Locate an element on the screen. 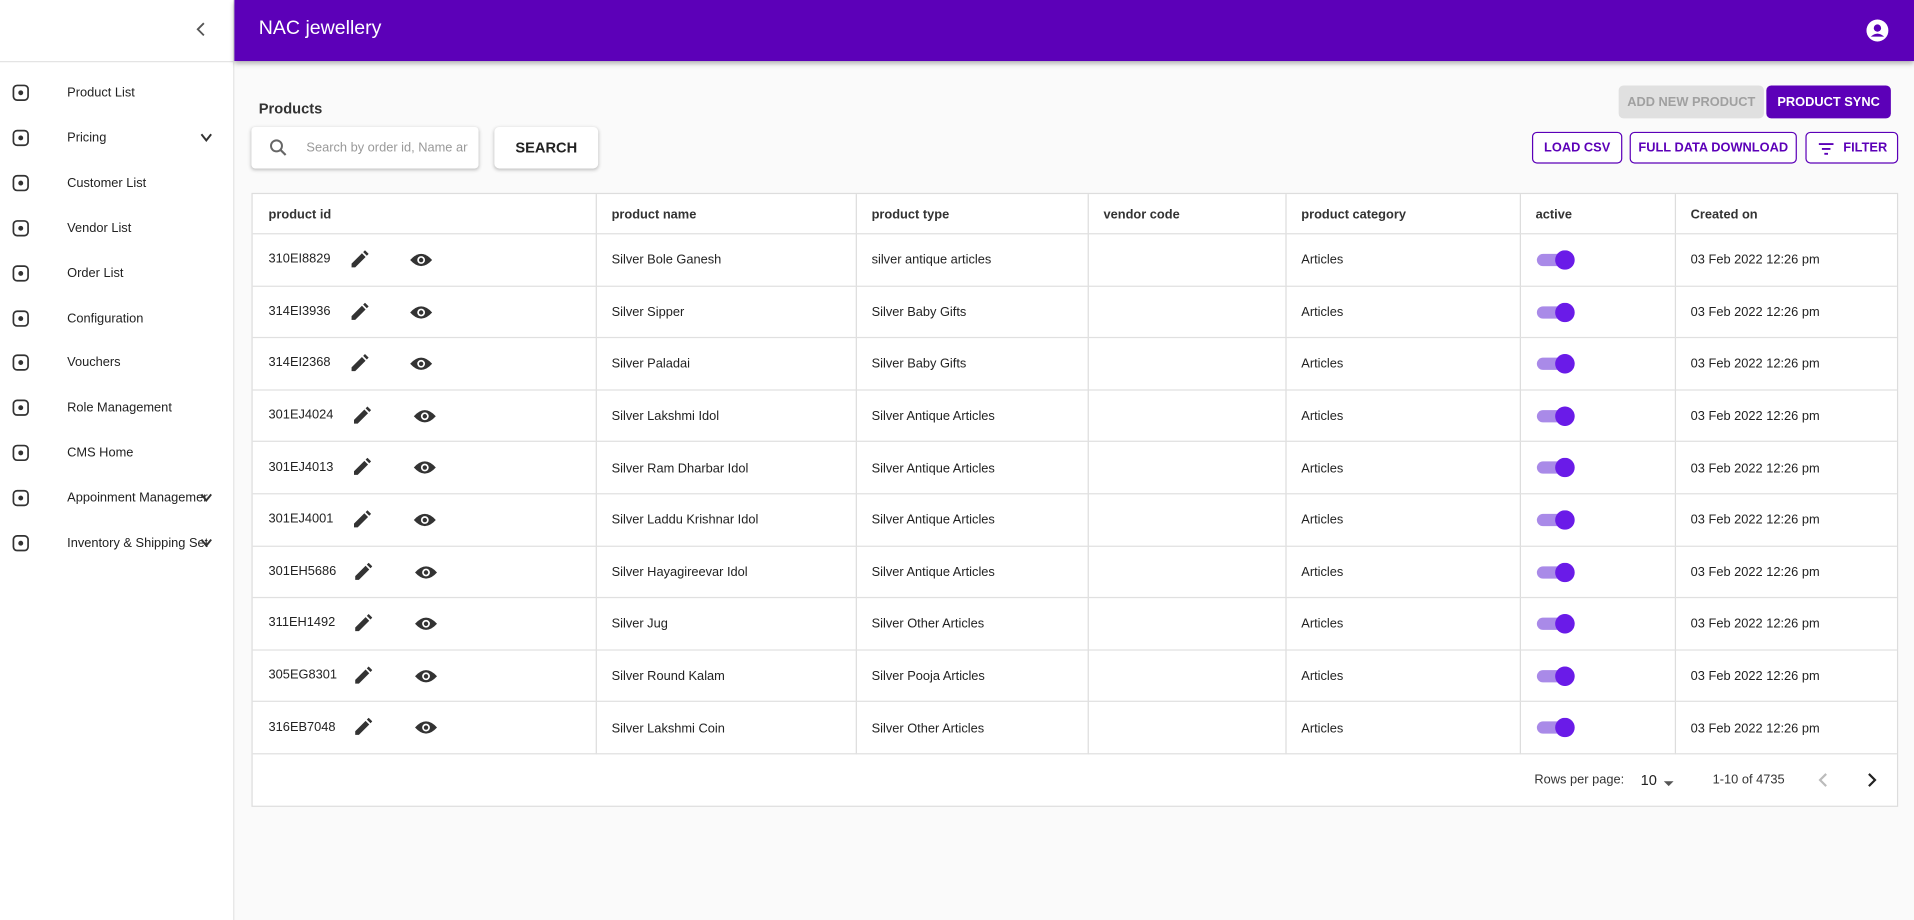 The image size is (1914, 920). column-header: active is located at coordinates (1553, 214).